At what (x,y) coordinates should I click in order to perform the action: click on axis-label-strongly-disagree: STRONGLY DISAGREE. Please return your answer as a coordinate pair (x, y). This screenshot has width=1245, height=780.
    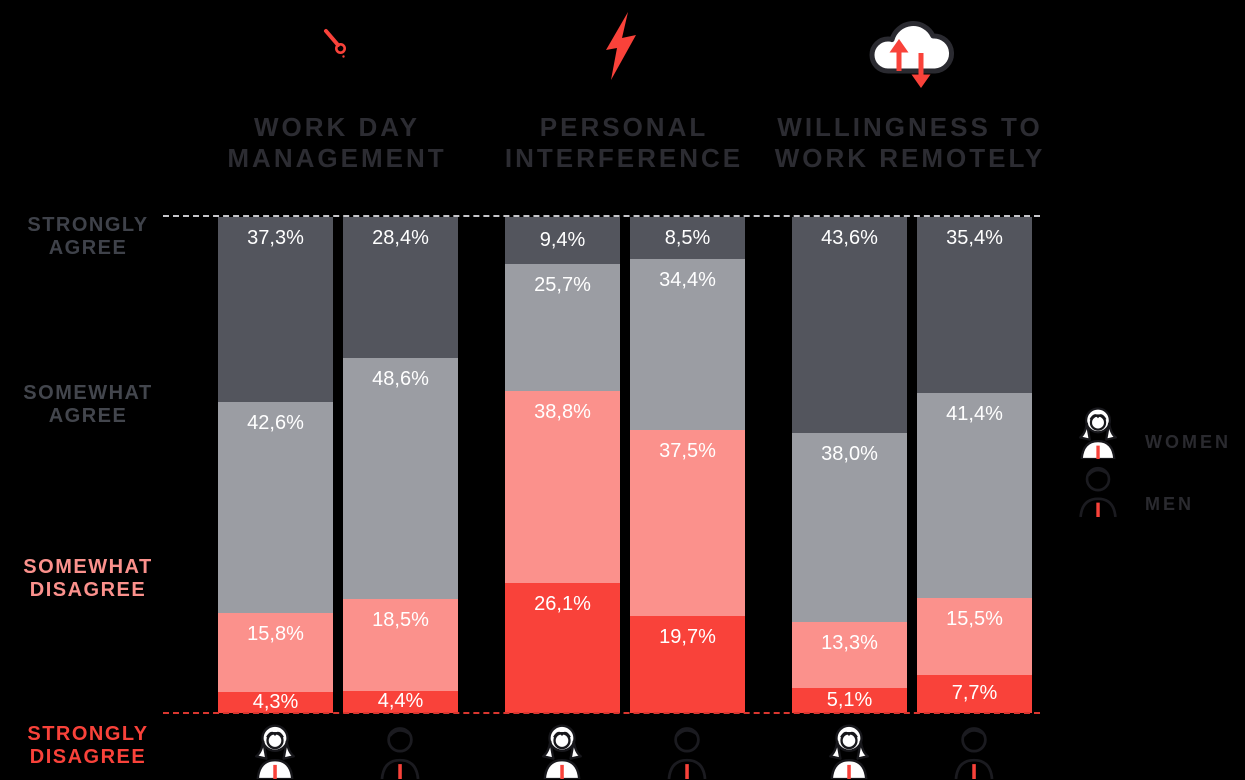
    Looking at the image, I should click on (88, 746).